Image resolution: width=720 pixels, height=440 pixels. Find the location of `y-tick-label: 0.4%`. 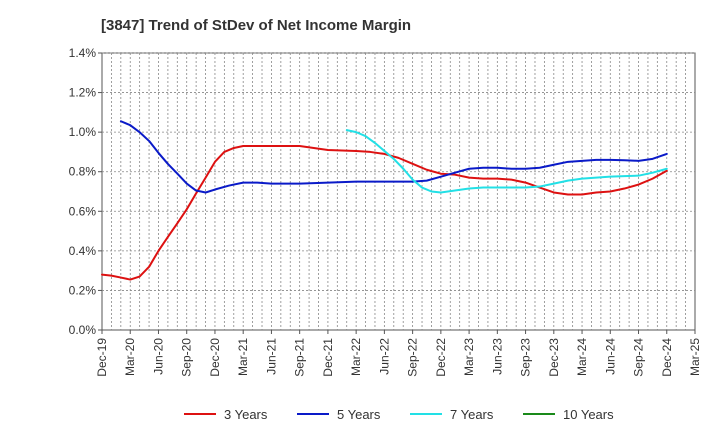

y-tick-label: 0.4% is located at coordinates (83, 251).